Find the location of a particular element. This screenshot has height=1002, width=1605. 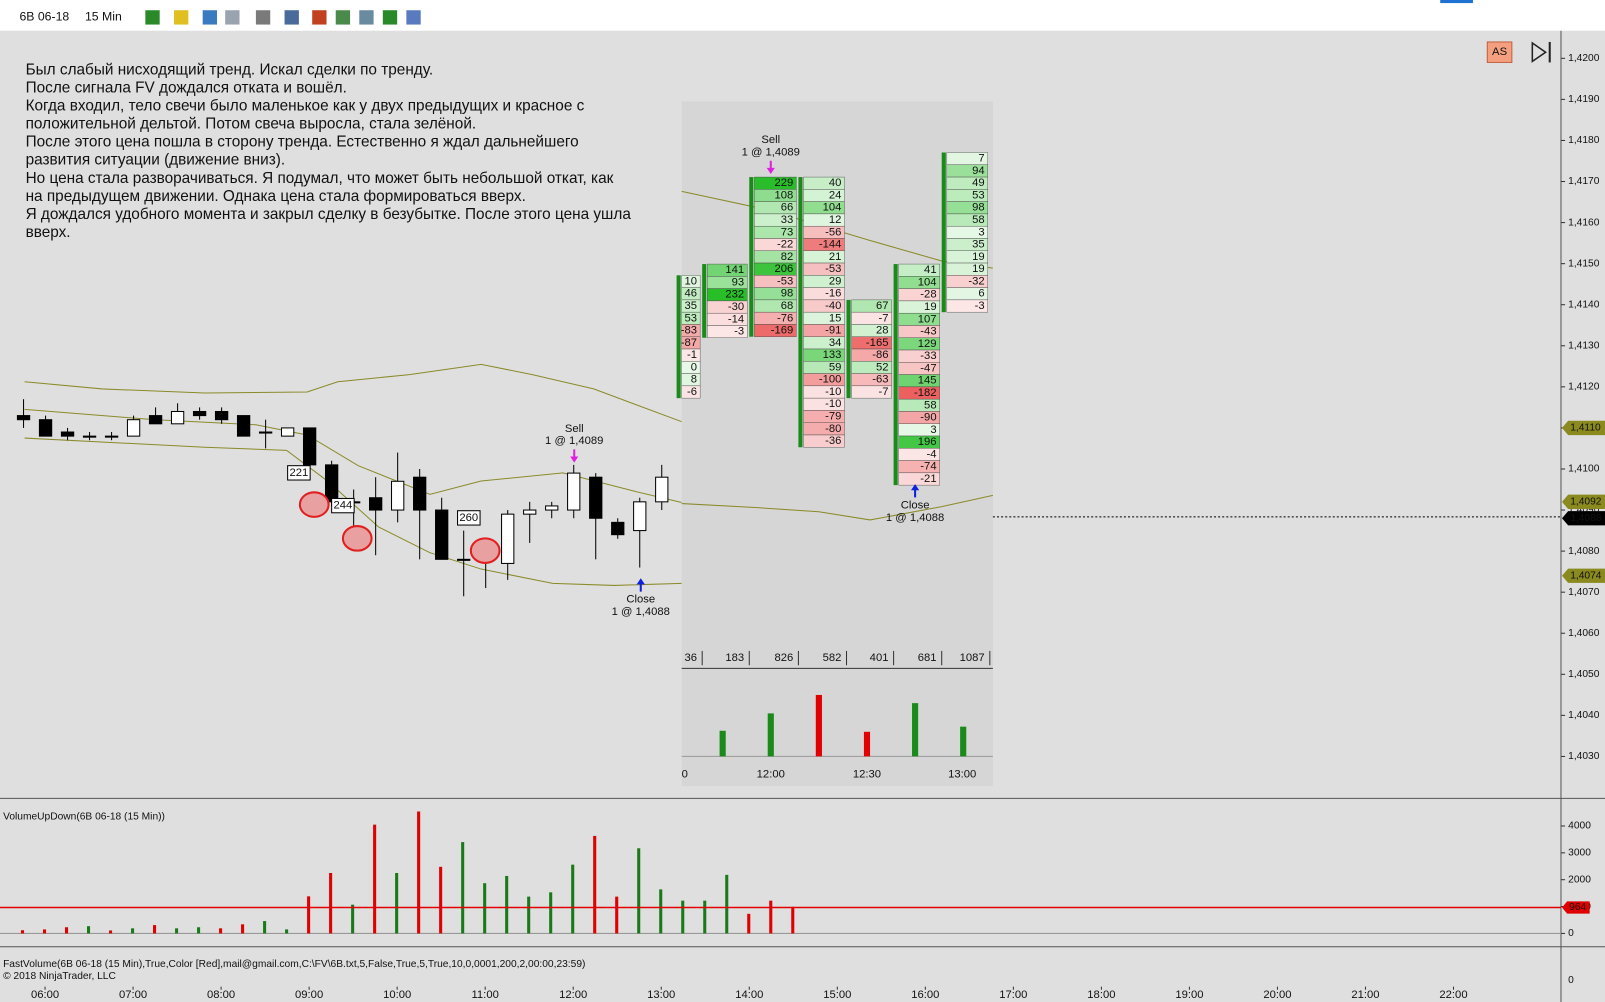

search-button is located at coordinates (291, 17).